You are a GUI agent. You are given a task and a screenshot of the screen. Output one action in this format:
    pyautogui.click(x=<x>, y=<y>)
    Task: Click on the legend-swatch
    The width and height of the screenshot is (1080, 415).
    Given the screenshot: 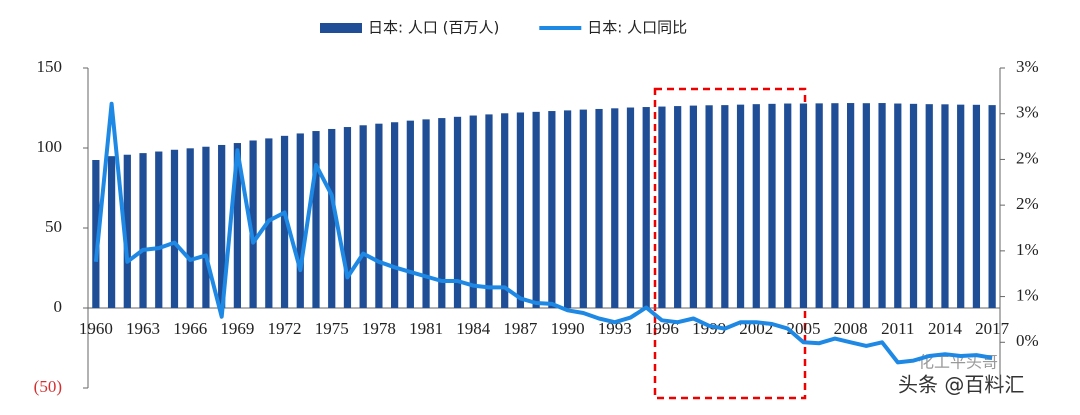 What is the action you would take?
    pyautogui.click(x=341, y=28)
    